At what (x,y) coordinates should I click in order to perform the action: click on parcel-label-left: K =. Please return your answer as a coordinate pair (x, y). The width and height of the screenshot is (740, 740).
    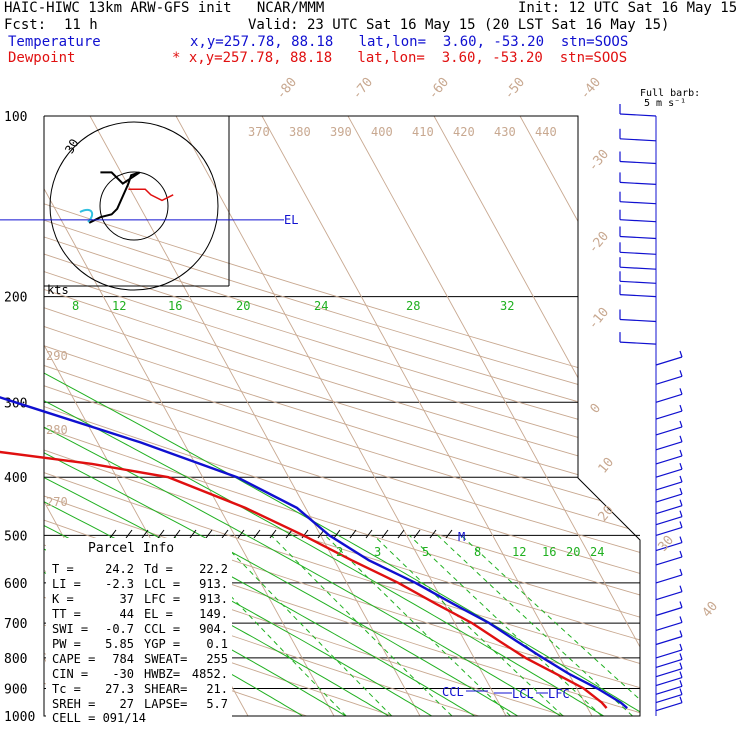
    Looking at the image, I should click on (63, 599).